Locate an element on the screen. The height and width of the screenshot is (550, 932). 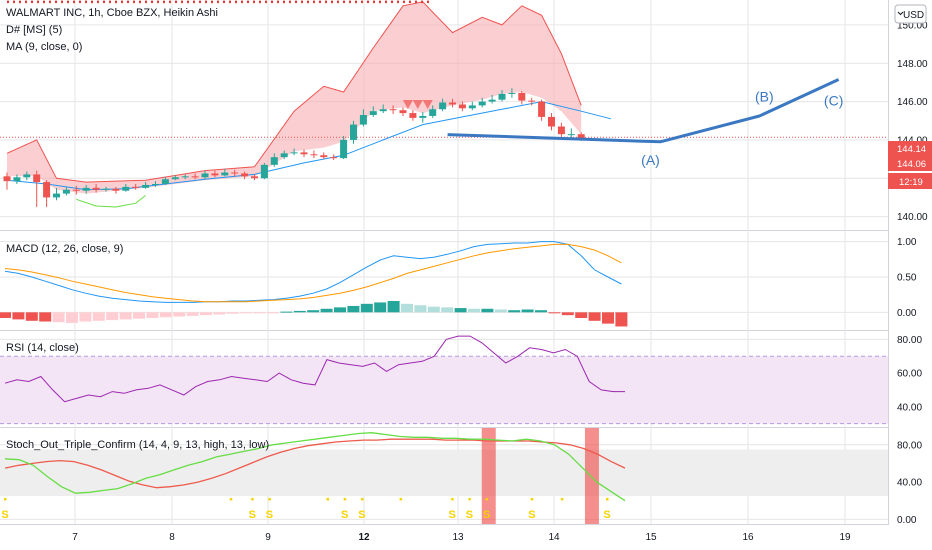
macd-pane is located at coordinates (314, 284).